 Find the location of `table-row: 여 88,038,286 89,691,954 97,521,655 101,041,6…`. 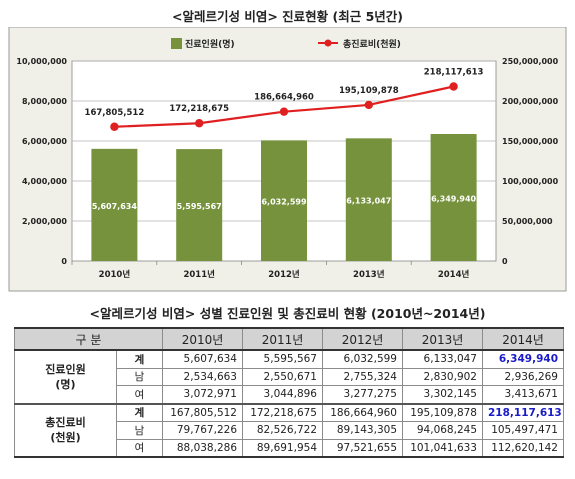

table-row: 여 88,038,286 89,691,954 97,521,655 101,041,6… is located at coordinates (289, 448).